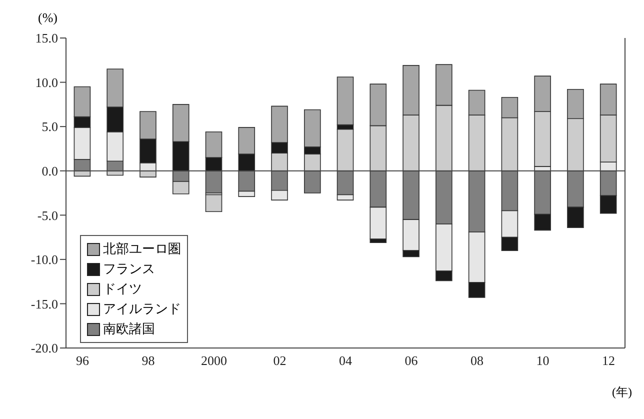 Image resolution: width=644 pixels, height=419 pixels. I want to click on legend-label: フランス, so click(129, 269).